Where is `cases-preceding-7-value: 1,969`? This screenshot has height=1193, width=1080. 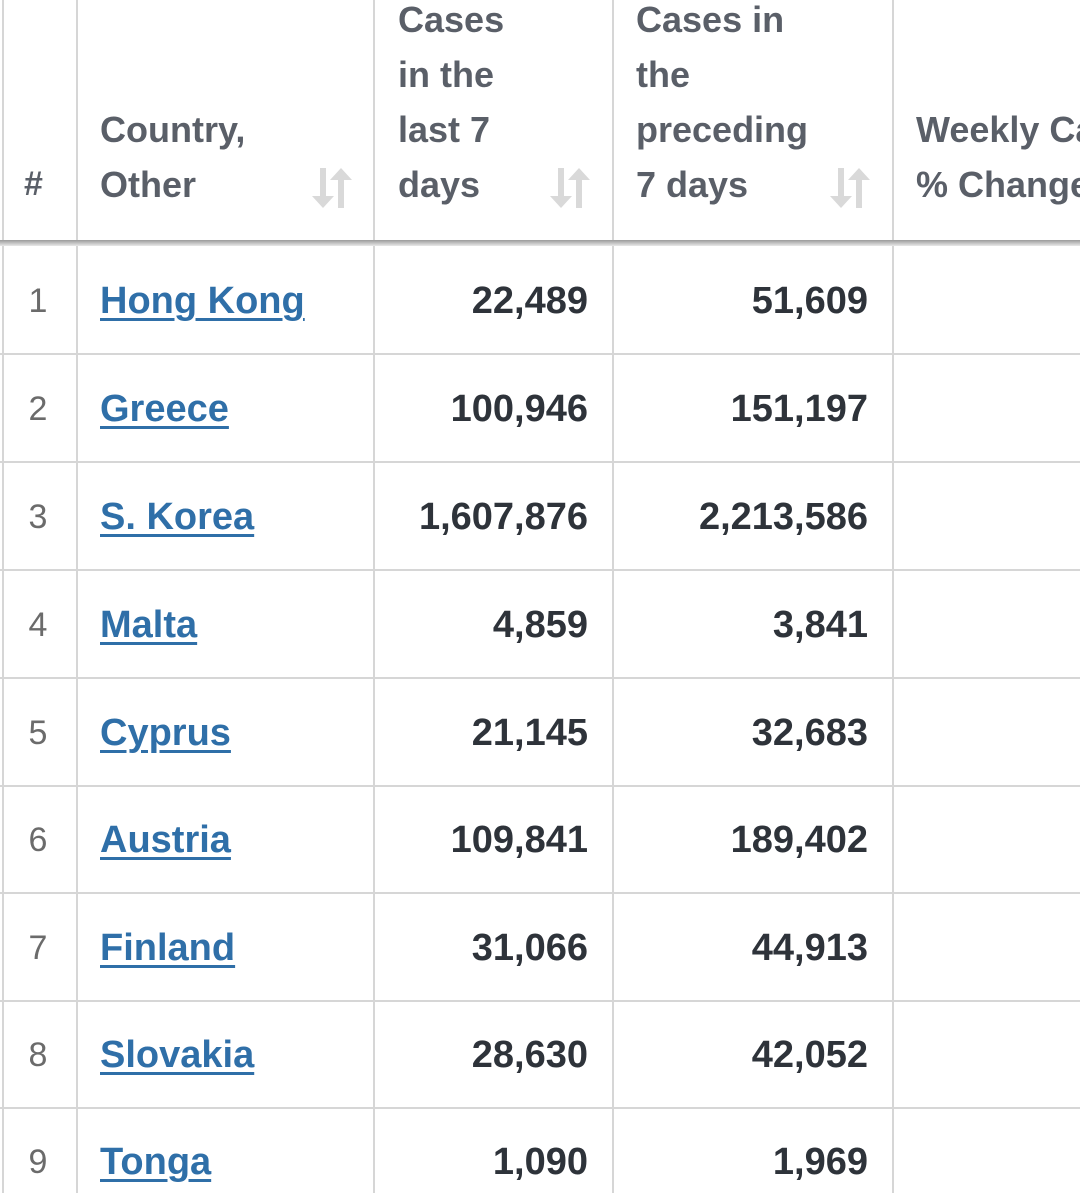
cases-preceding-7-value: 1,969 is located at coordinates (820, 1162).